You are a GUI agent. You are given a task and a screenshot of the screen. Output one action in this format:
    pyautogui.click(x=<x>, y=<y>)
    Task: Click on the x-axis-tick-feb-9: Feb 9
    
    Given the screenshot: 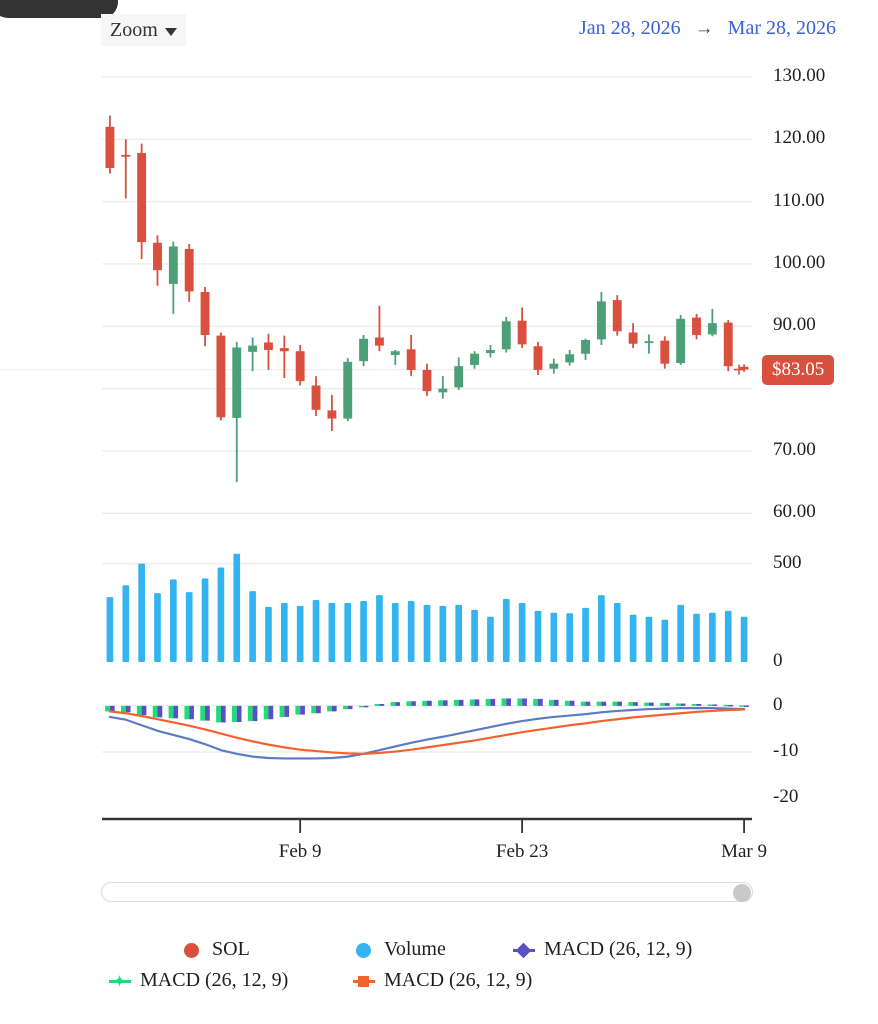 What is the action you would take?
    pyautogui.click(x=300, y=851)
    